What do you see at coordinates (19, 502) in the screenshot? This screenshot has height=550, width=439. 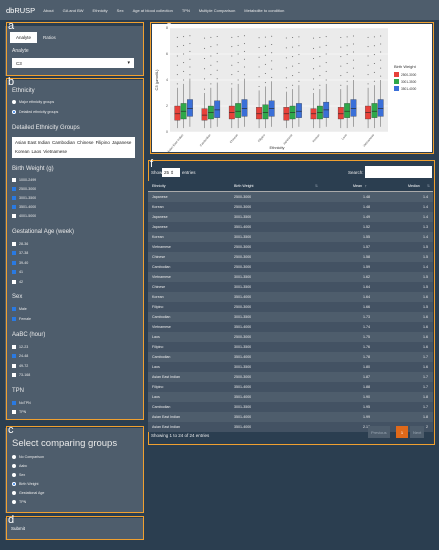 I see `radio-tpn: TPN` at bounding box center [19, 502].